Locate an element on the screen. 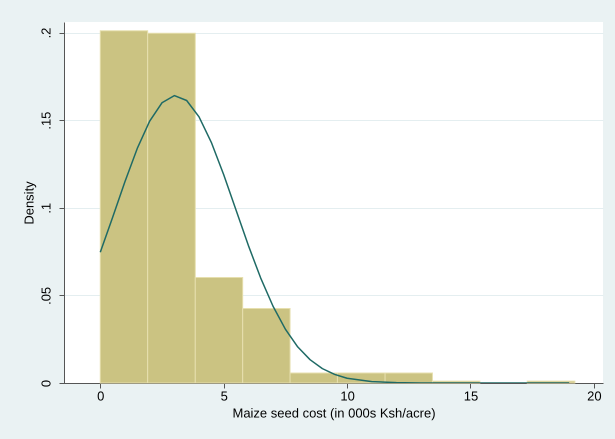  y-tick-label: .05 is located at coordinates (46, 295).